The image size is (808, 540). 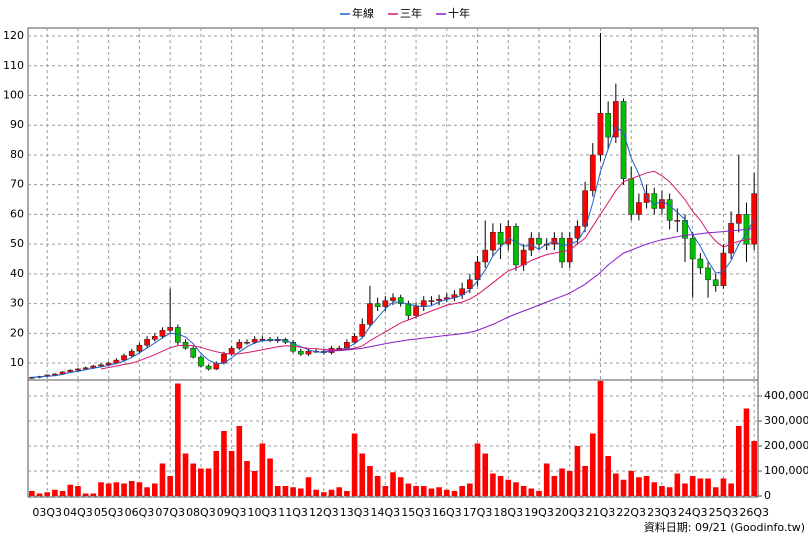 What do you see at coordinates (13, 35) in the screenshot?
I see `y-tick-label: 120` at bounding box center [13, 35].